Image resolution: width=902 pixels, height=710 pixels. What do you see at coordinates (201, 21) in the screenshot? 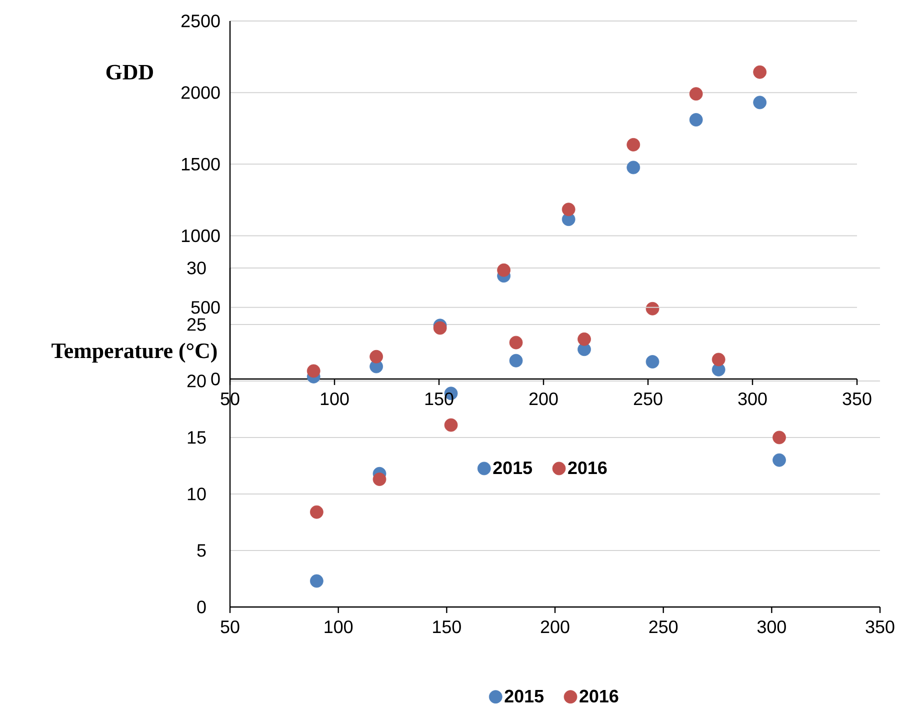
I see `y-tick-label: 2500` at bounding box center [201, 21].